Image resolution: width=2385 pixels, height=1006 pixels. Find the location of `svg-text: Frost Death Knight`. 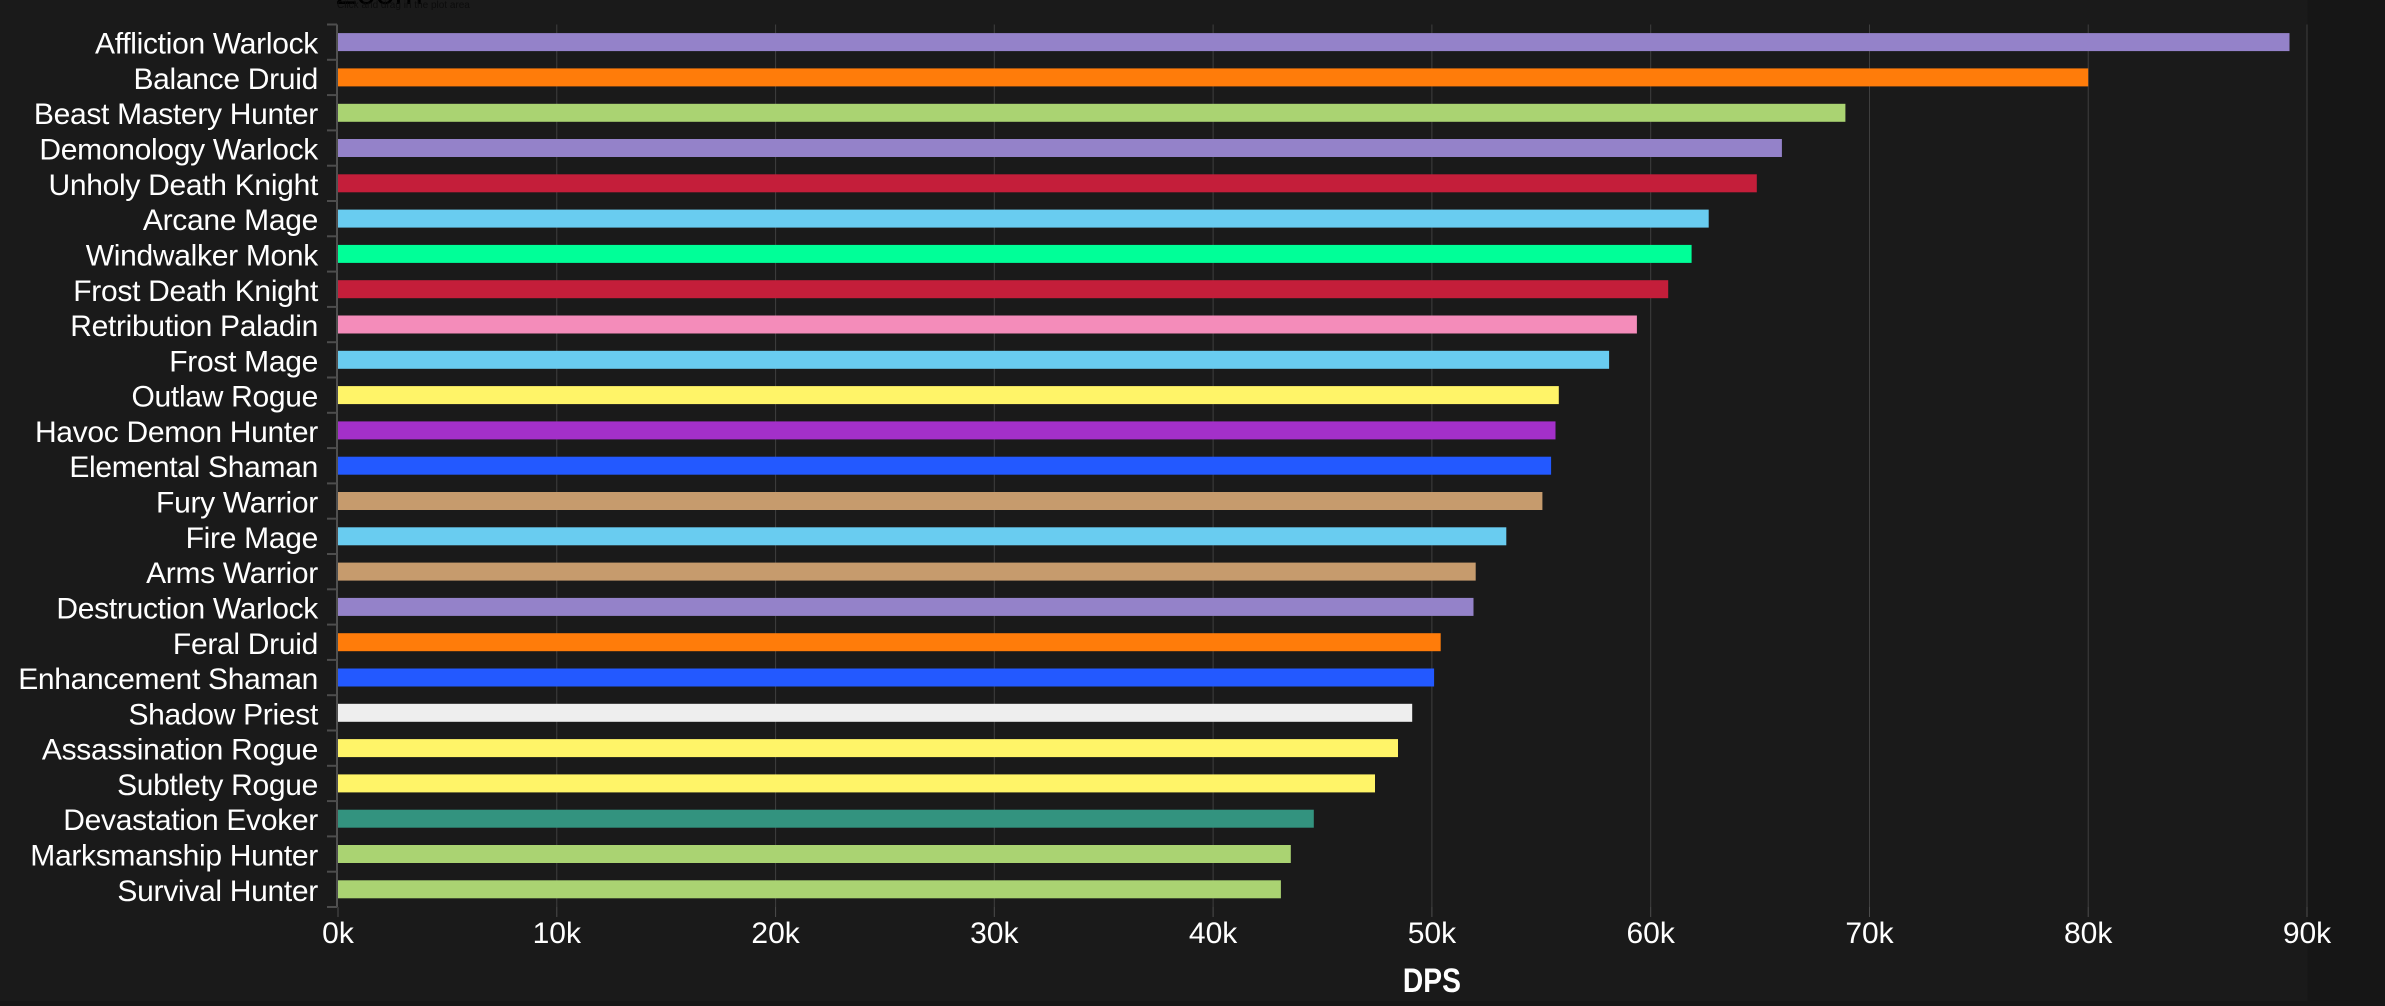

svg-text: Frost Death Knight is located at coordinates (196, 291).